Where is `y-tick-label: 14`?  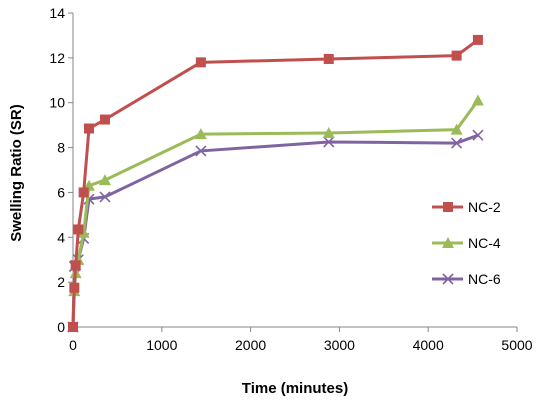
y-tick-label: 14 is located at coordinates (57, 13).